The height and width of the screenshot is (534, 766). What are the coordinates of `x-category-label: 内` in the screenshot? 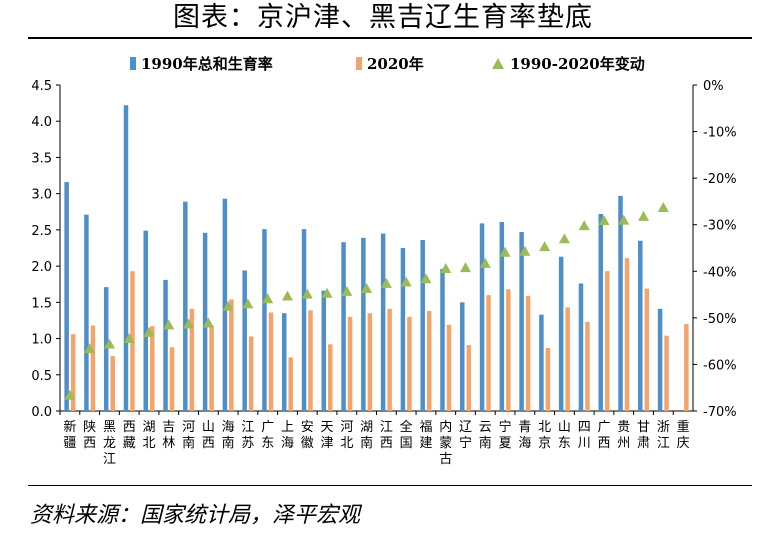 It's located at (445, 427).